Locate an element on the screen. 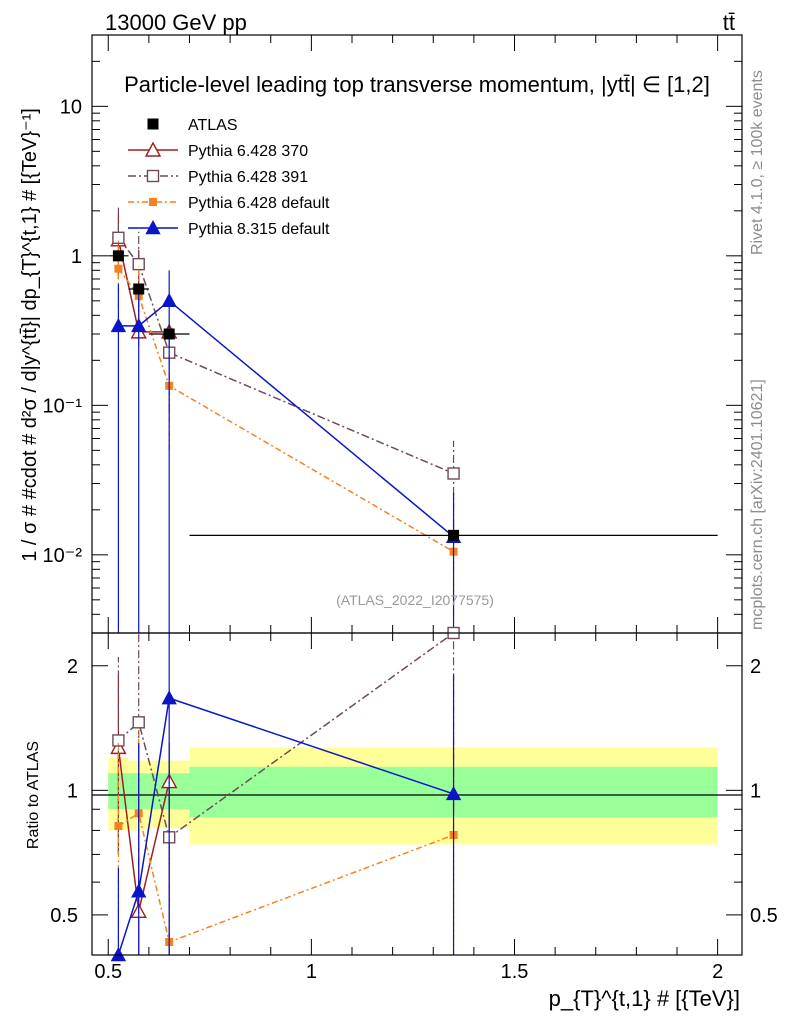 The image size is (786, 1024). main-pythia-8-315-default-line is located at coordinates (286, 418).